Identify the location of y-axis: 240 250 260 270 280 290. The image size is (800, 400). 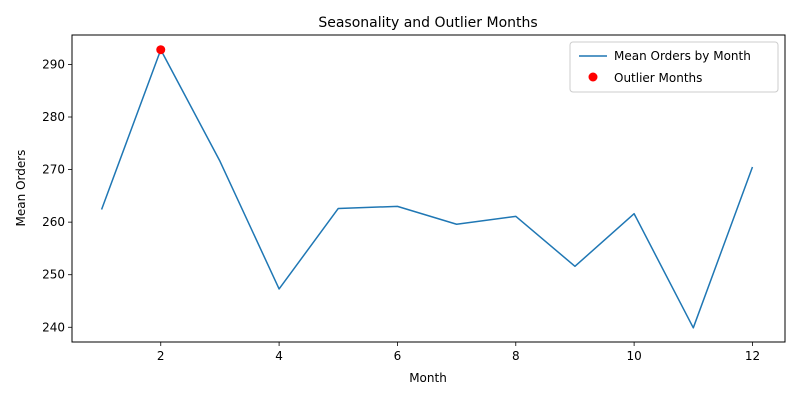
(57, 195).